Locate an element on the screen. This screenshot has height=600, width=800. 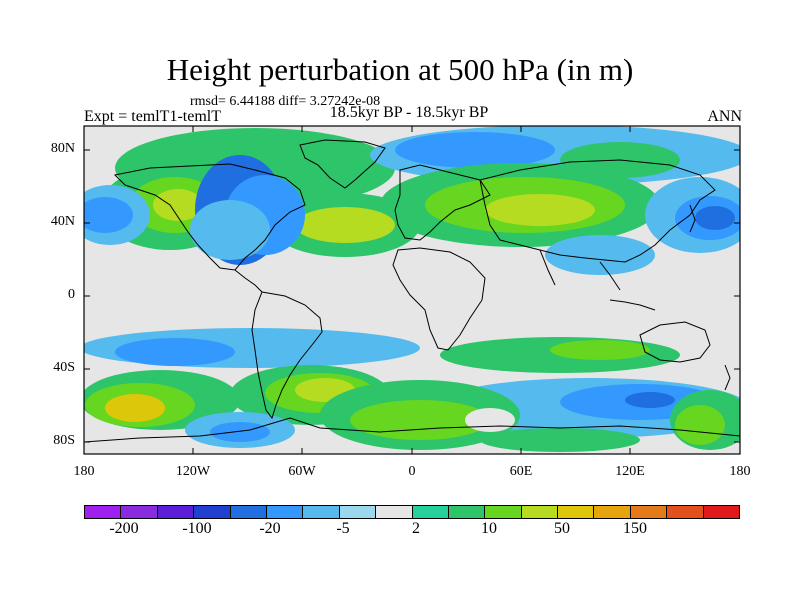
lat-label: 40S is located at coordinates (64, 367).